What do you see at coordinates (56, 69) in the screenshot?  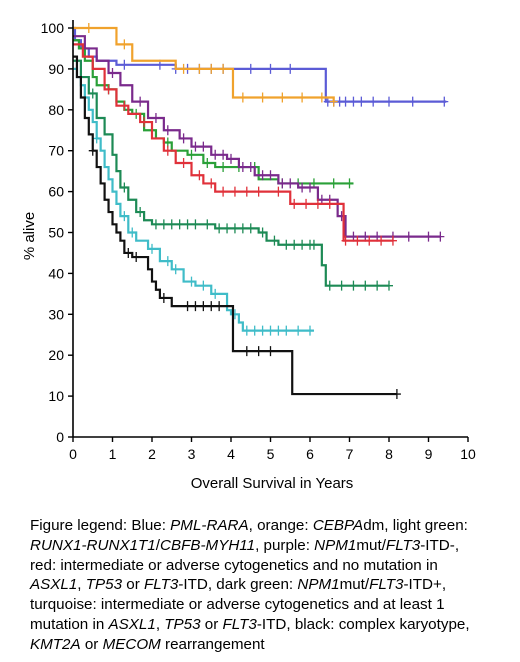 I see `y-tick-label-9: 90` at bounding box center [56, 69].